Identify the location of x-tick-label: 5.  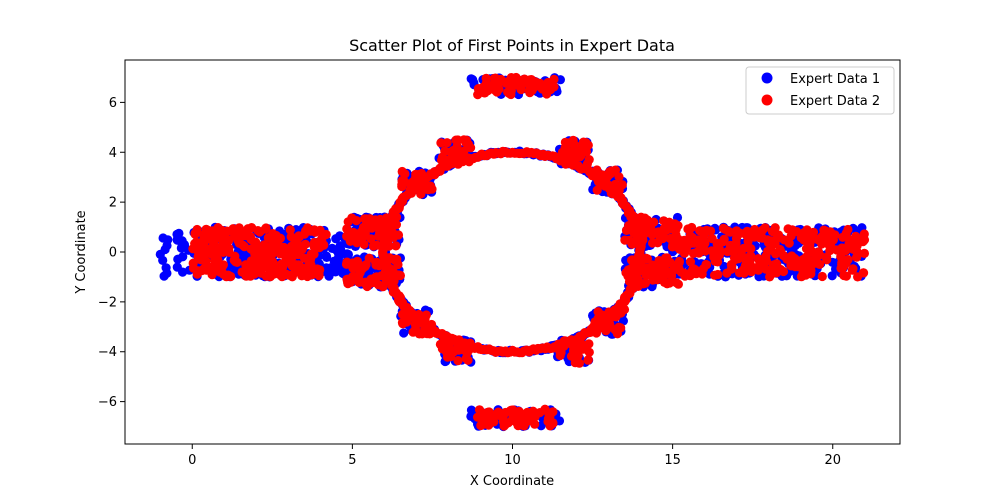
(352, 460).